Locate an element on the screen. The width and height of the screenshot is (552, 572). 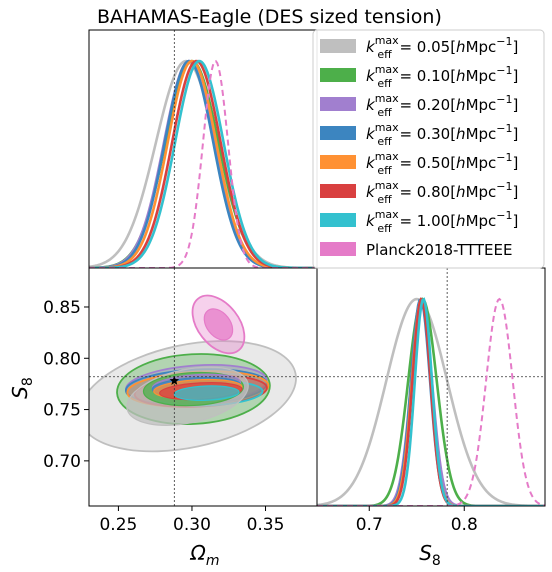
figure-title: BAHAMAS-Eagle (DES sized tension) is located at coordinates (269, 17).